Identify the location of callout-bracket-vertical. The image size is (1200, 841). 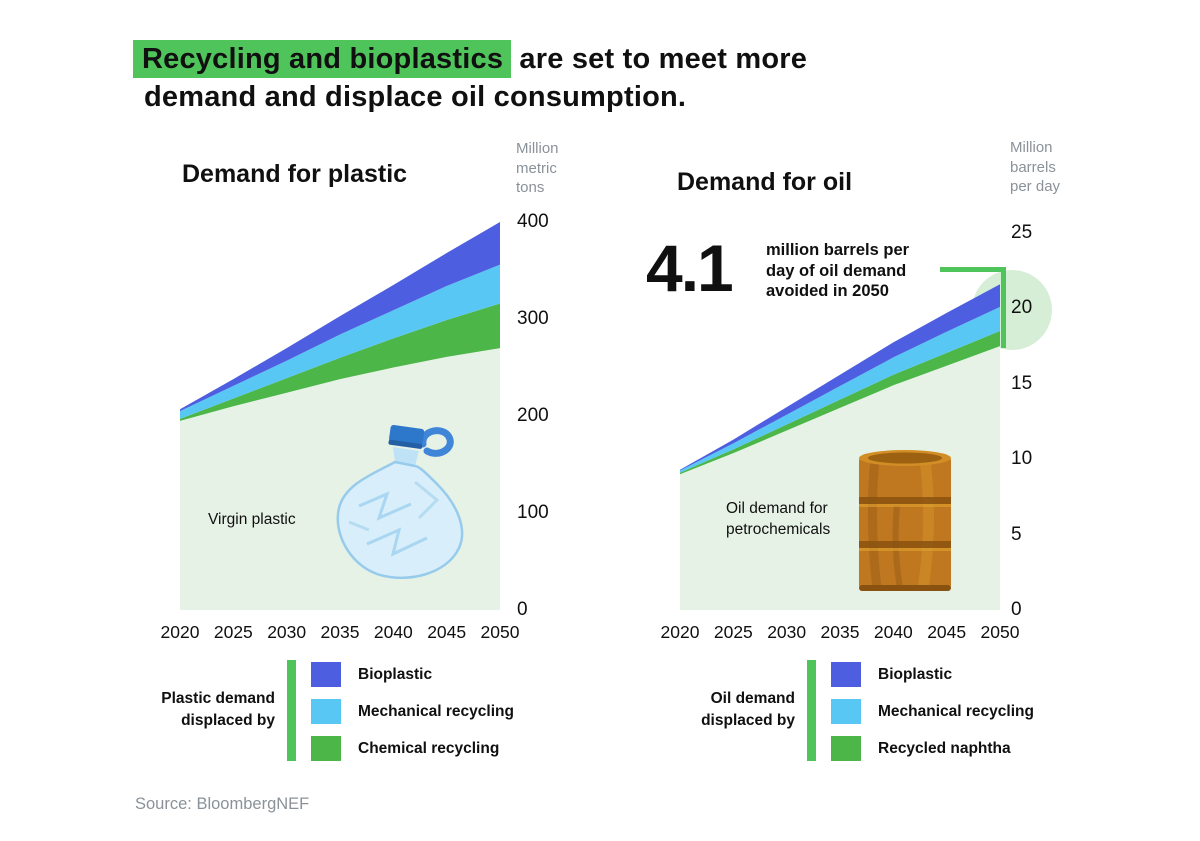
(1003, 307).